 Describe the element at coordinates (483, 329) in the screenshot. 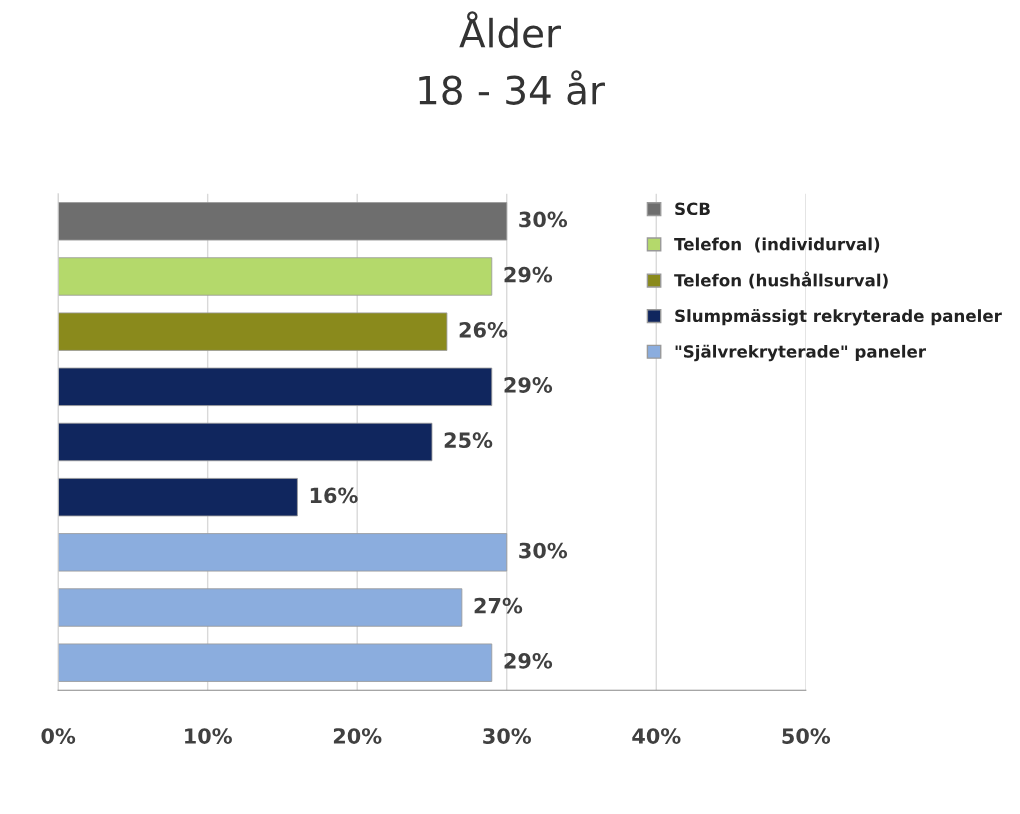

I see `data-label: 26%` at that location.